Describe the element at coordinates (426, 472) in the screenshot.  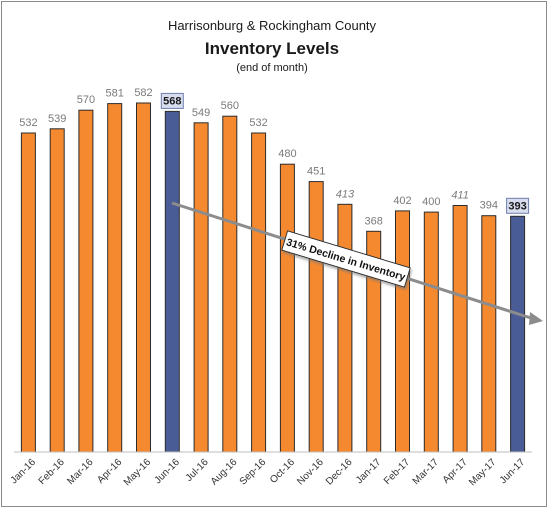
I see `x-tick-label-mar-17: Mar-17` at that location.